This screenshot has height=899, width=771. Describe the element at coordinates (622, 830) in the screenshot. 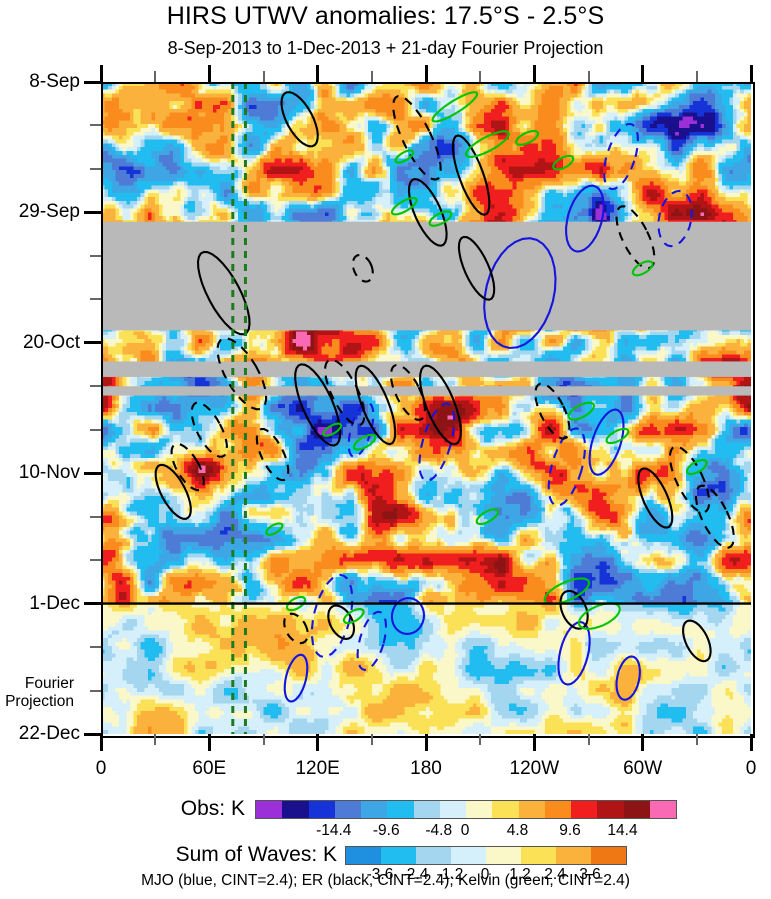

I see `colorbar-tick-obs-6: 14.4` at that location.